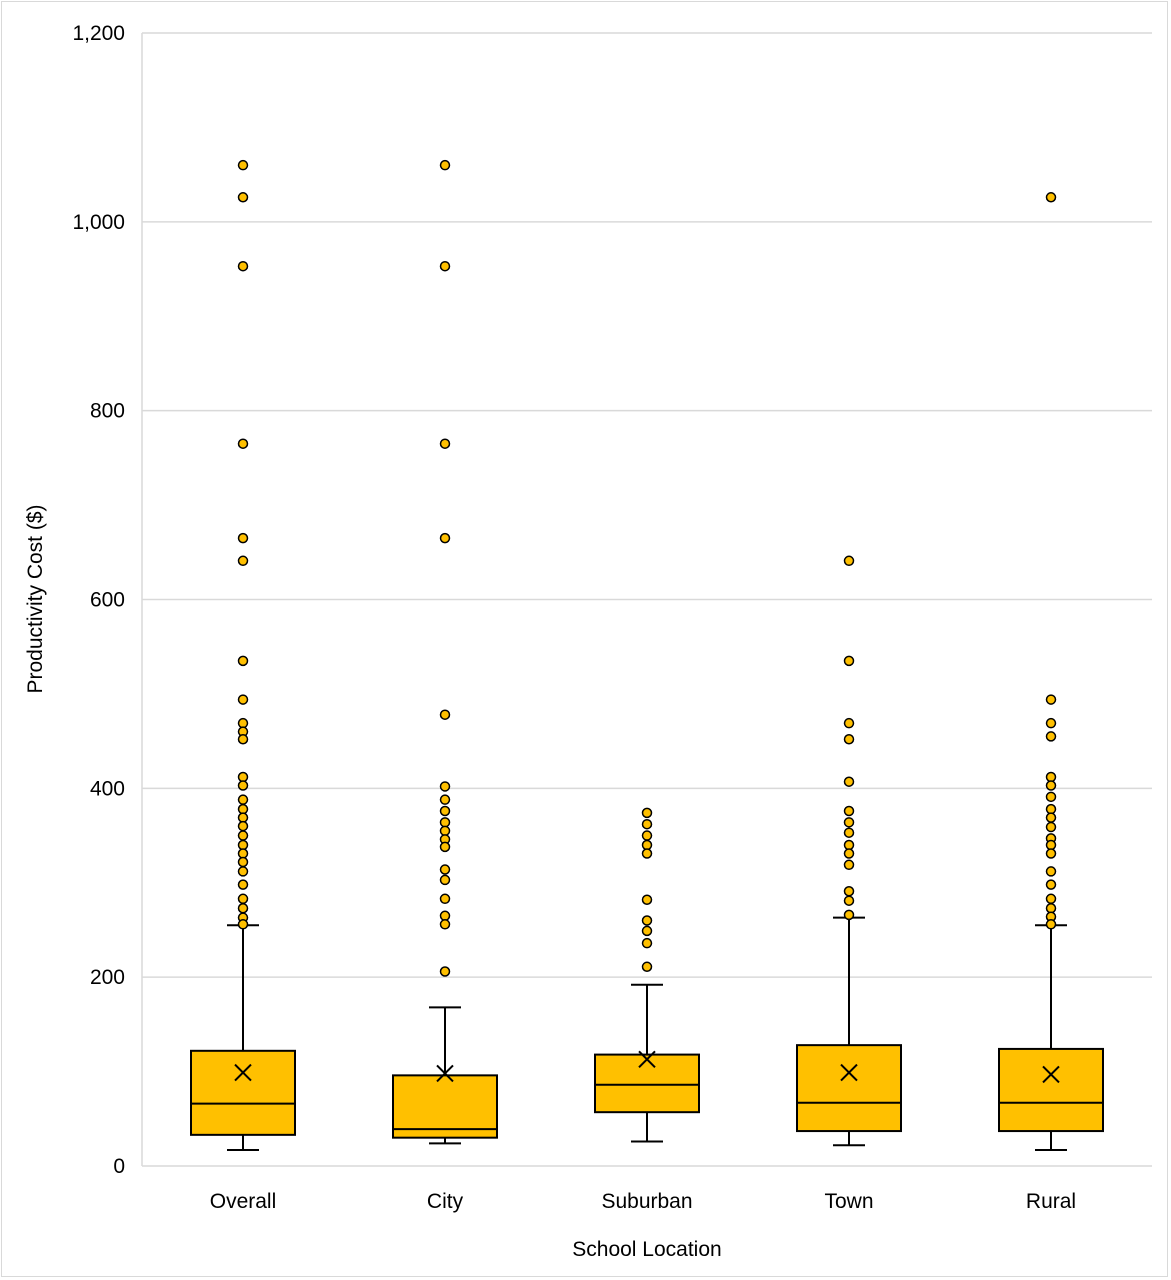 This screenshot has height=1280, width=1171. Describe the element at coordinates (1051, 1201) in the screenshot. I see `x-tick-label: Rural` at that location.